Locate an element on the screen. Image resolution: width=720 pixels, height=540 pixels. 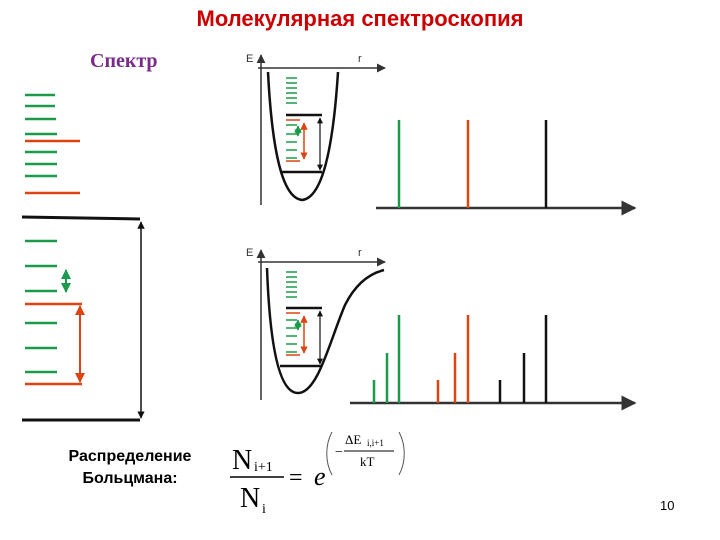
formula-denominator: N is located at coordinates (250, 498).